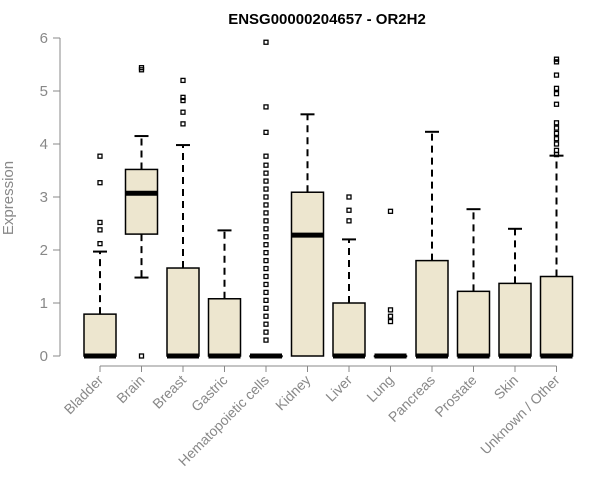  What do you see at coordinates (44, 38) in the screenshot?
I see `y-tick-label: 6` at bounding box center [44, 38].